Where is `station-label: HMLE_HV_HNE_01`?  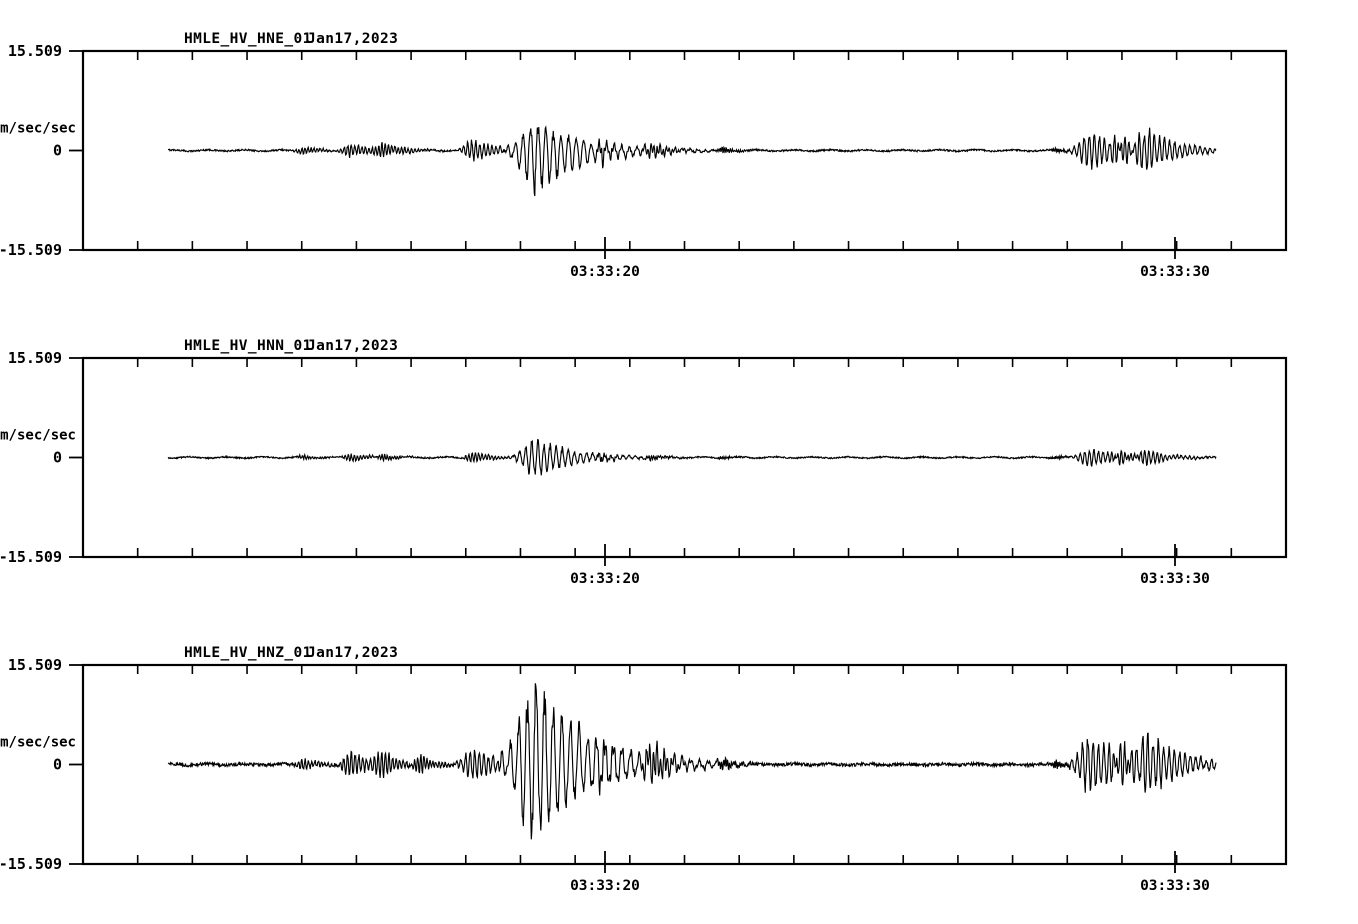 station-label: HMLE_HV_HNE_01 is located at coordinates (248, 39).